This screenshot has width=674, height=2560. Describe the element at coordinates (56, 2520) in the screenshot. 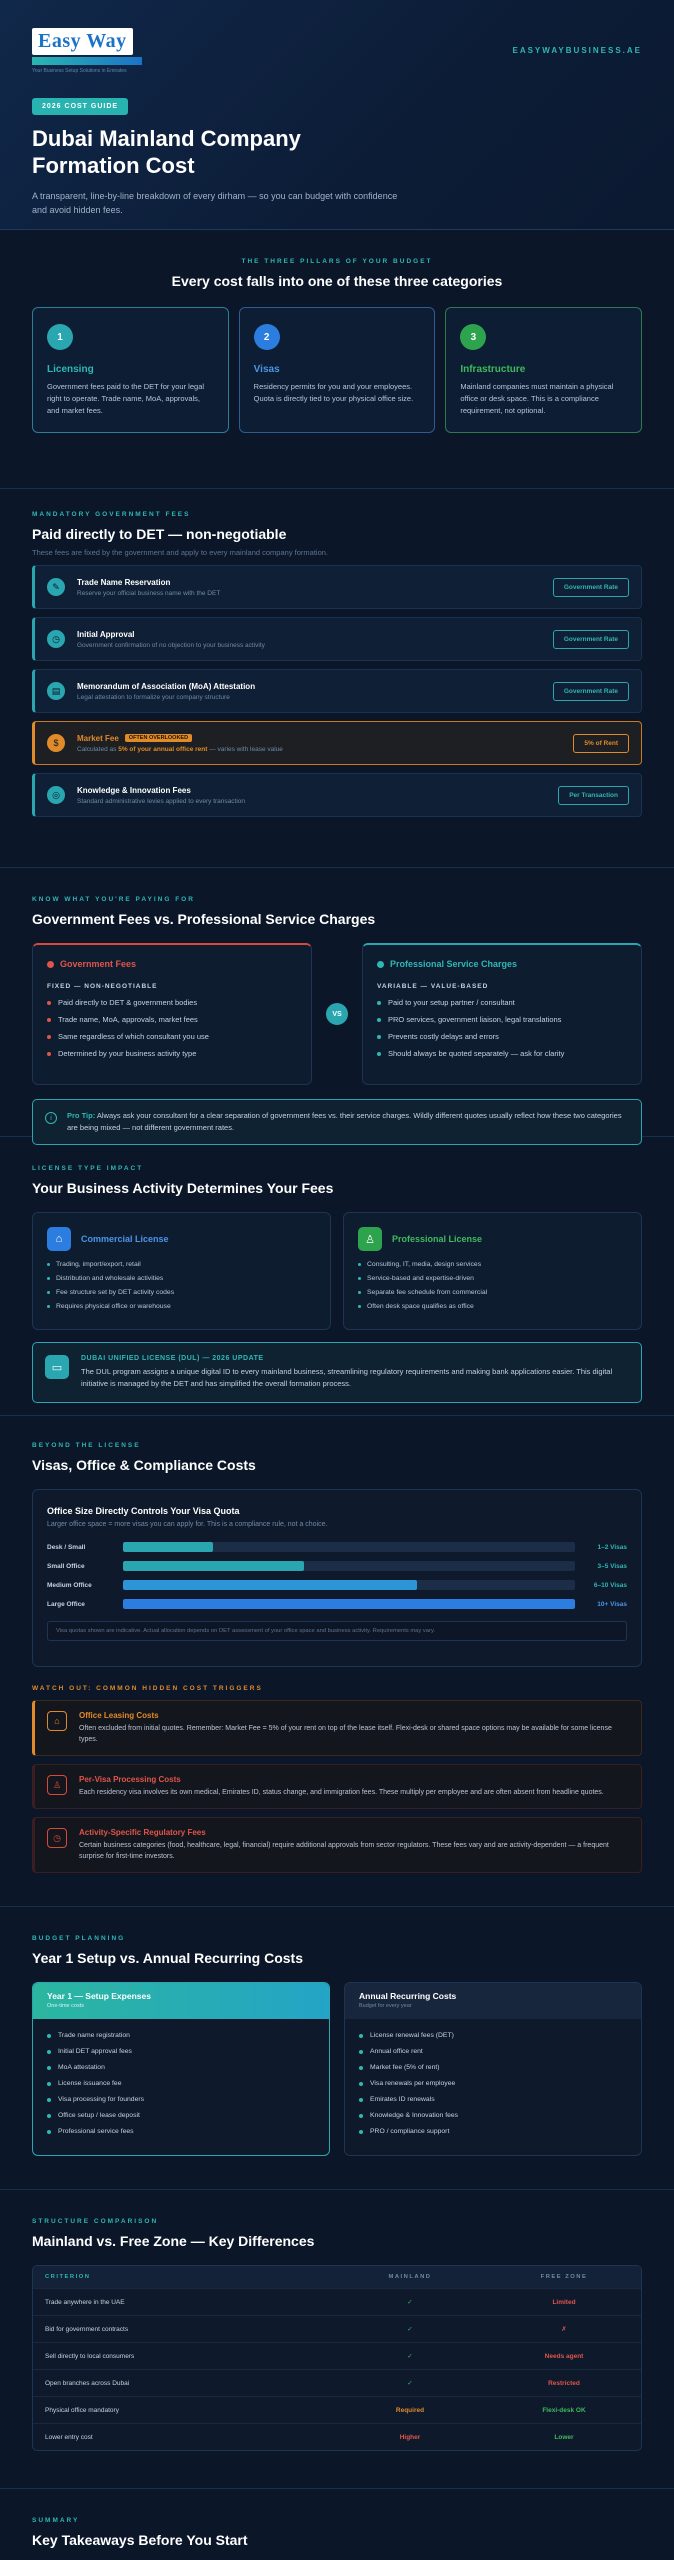

I see `summary-eyebrow: SUMMARY` at that location.